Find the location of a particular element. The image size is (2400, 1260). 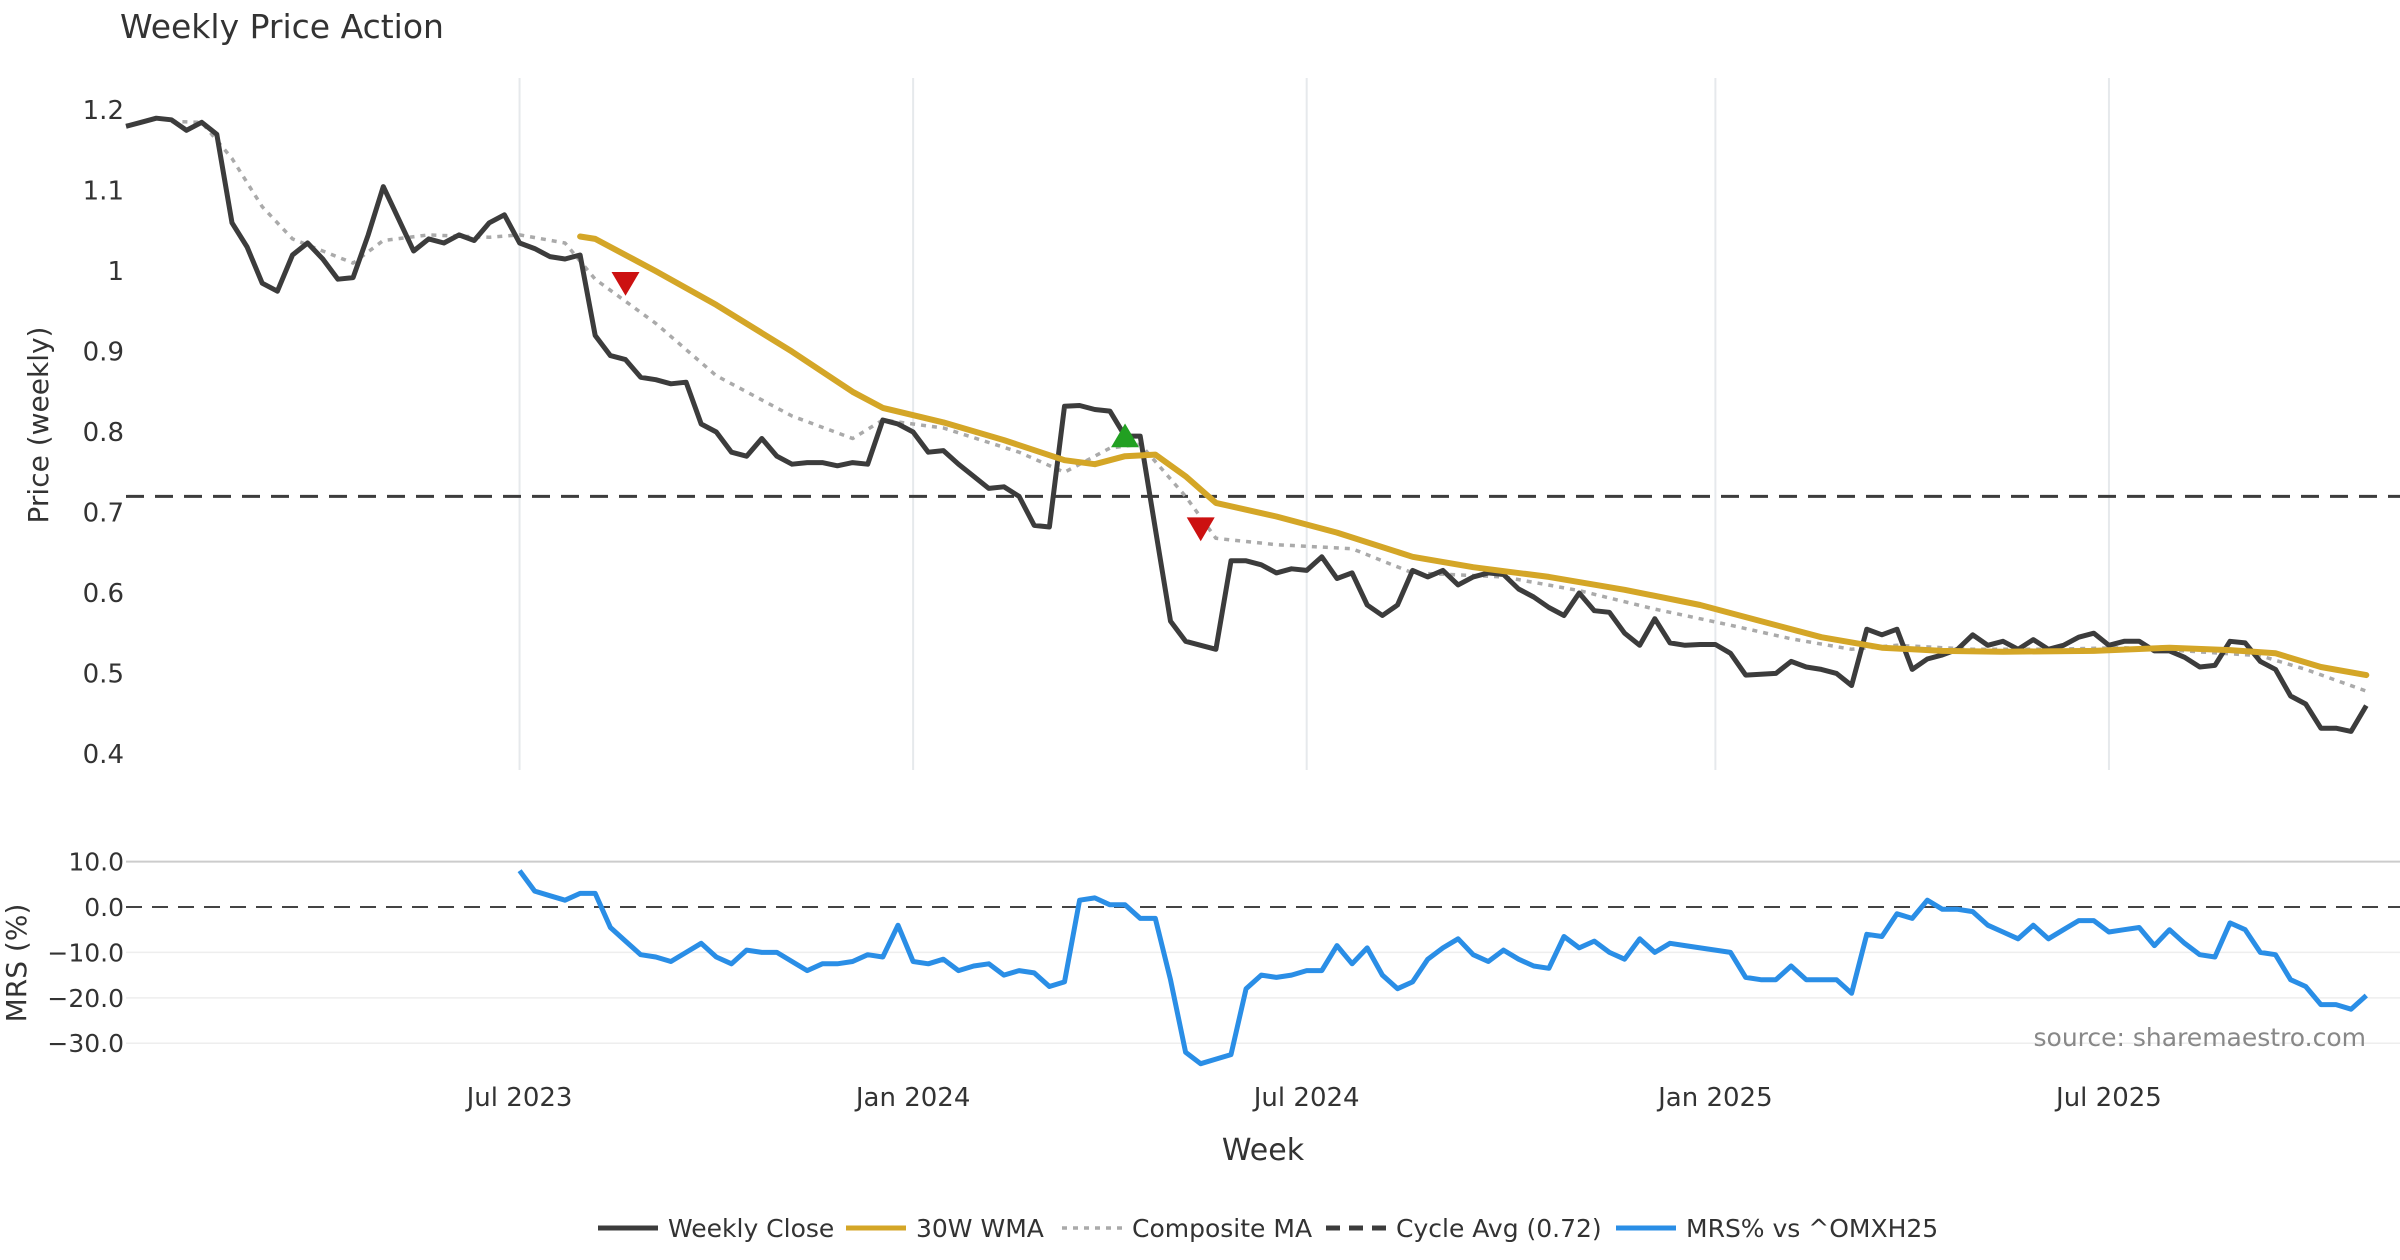

price-y-tick-label: 0.4 is located at coordinates (103, 755).